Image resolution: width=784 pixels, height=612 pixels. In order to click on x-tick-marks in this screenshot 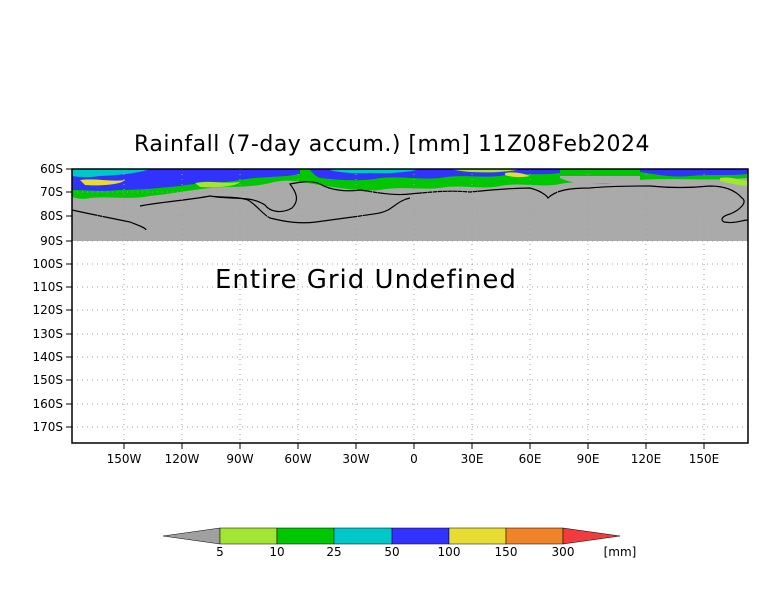, I will do `click(414, 446)`.